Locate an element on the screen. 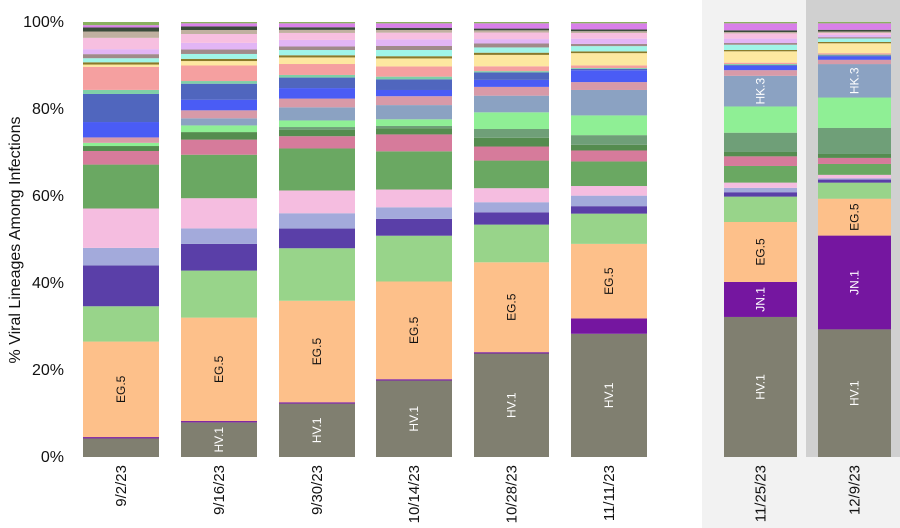  bar-10-14-23: HV.1 EG.5 is located at coordinates (414, 239).